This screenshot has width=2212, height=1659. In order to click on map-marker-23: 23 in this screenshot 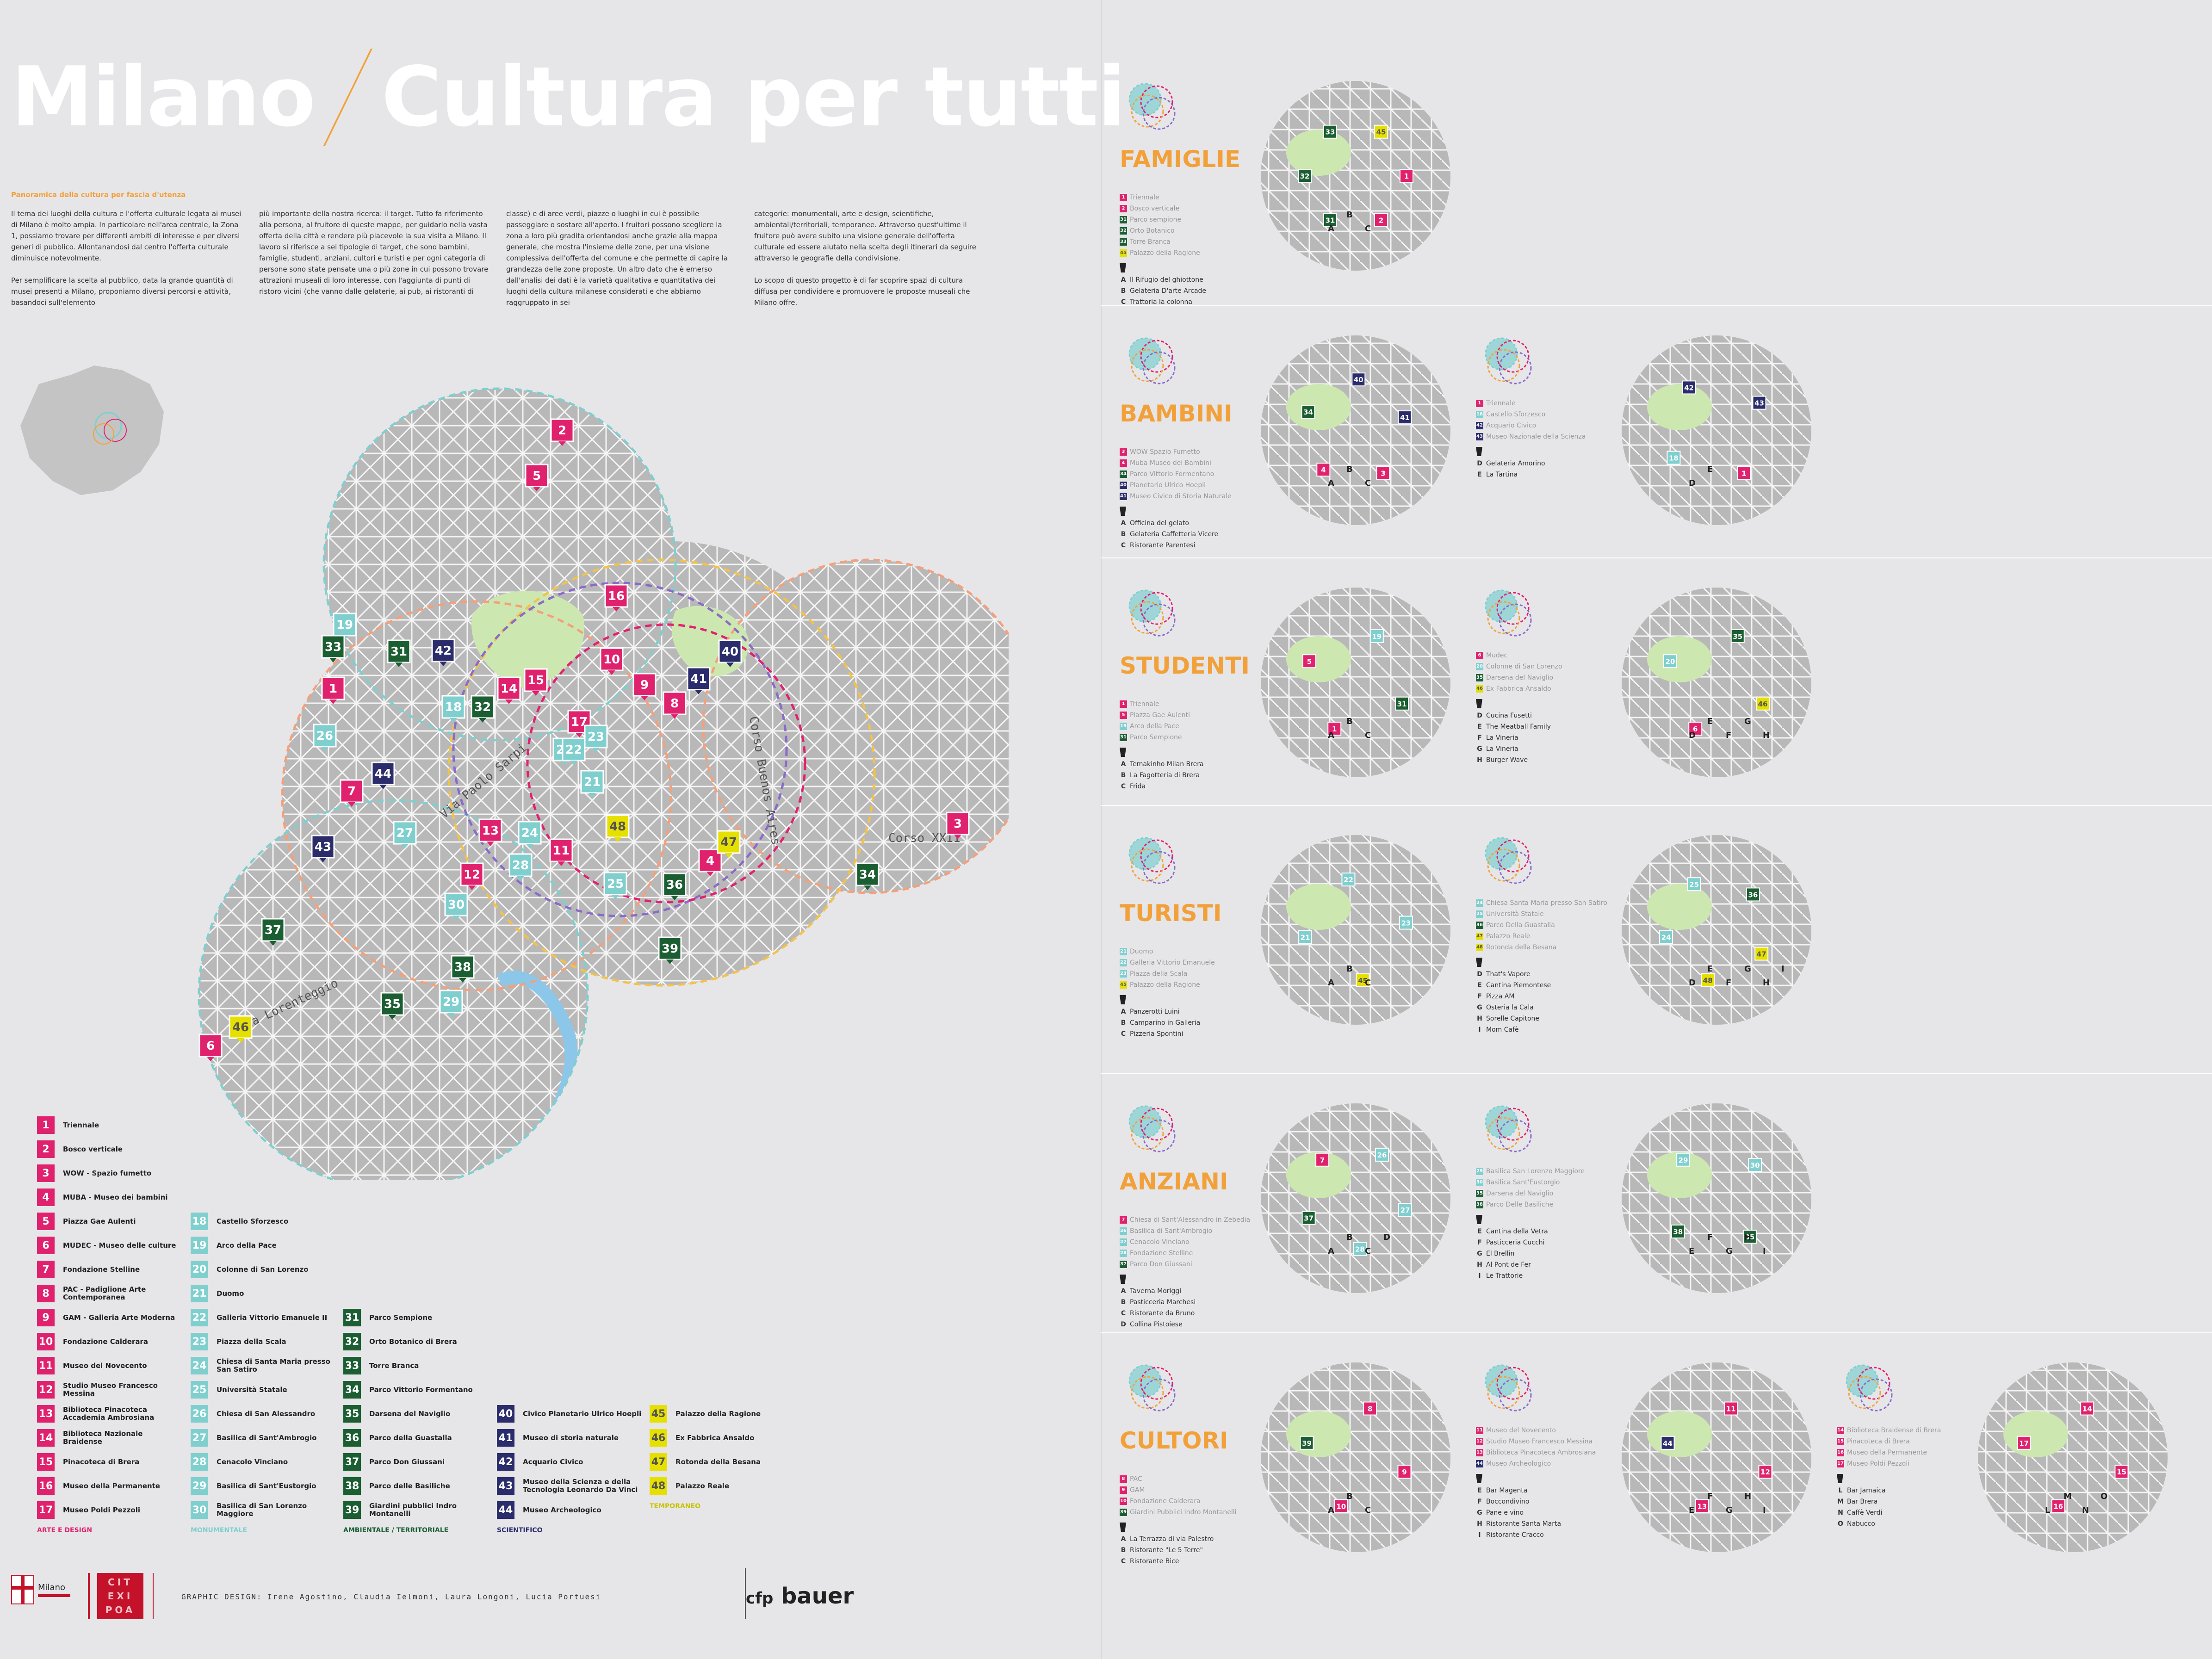, I will do `click(596, 738)`.